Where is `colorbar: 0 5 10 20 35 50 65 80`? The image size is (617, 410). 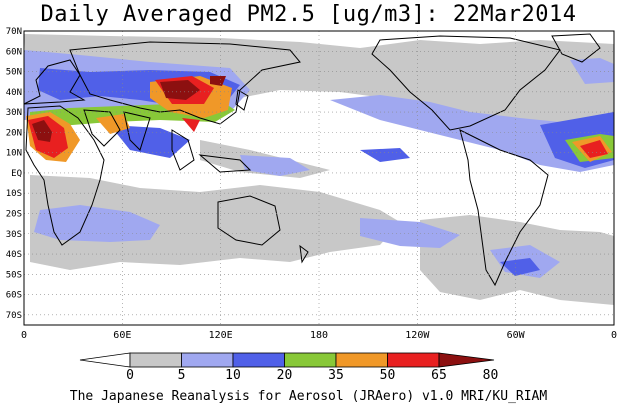 colorbar: 0 5 10 20 35 50 65 80 is located at coordinates (289, 367).